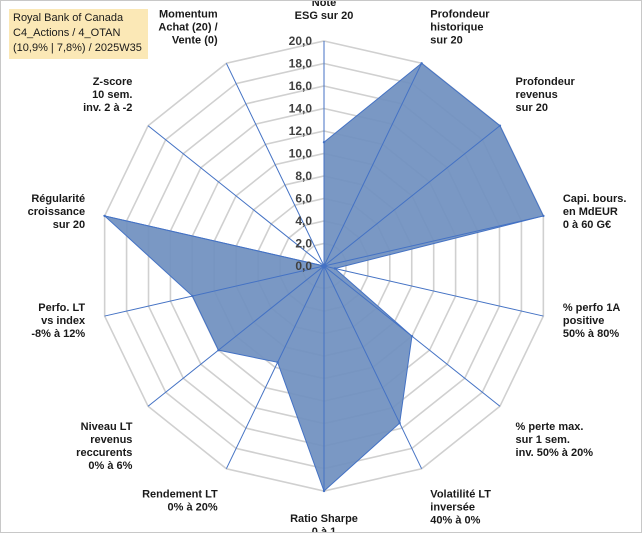  Describe the element at coordinates (303, 199) in the screenshot. I see `tick-label: 6,0` at that location.